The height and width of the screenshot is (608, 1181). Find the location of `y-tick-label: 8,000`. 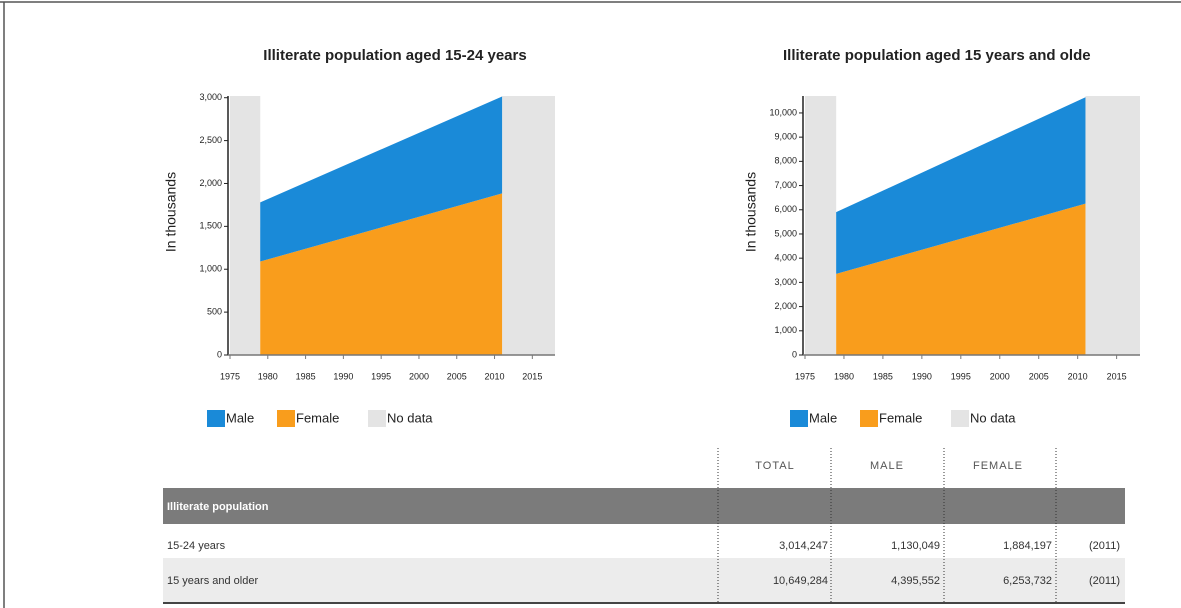

y-tick-label: 8,000 is located at coordinates (785, 161).